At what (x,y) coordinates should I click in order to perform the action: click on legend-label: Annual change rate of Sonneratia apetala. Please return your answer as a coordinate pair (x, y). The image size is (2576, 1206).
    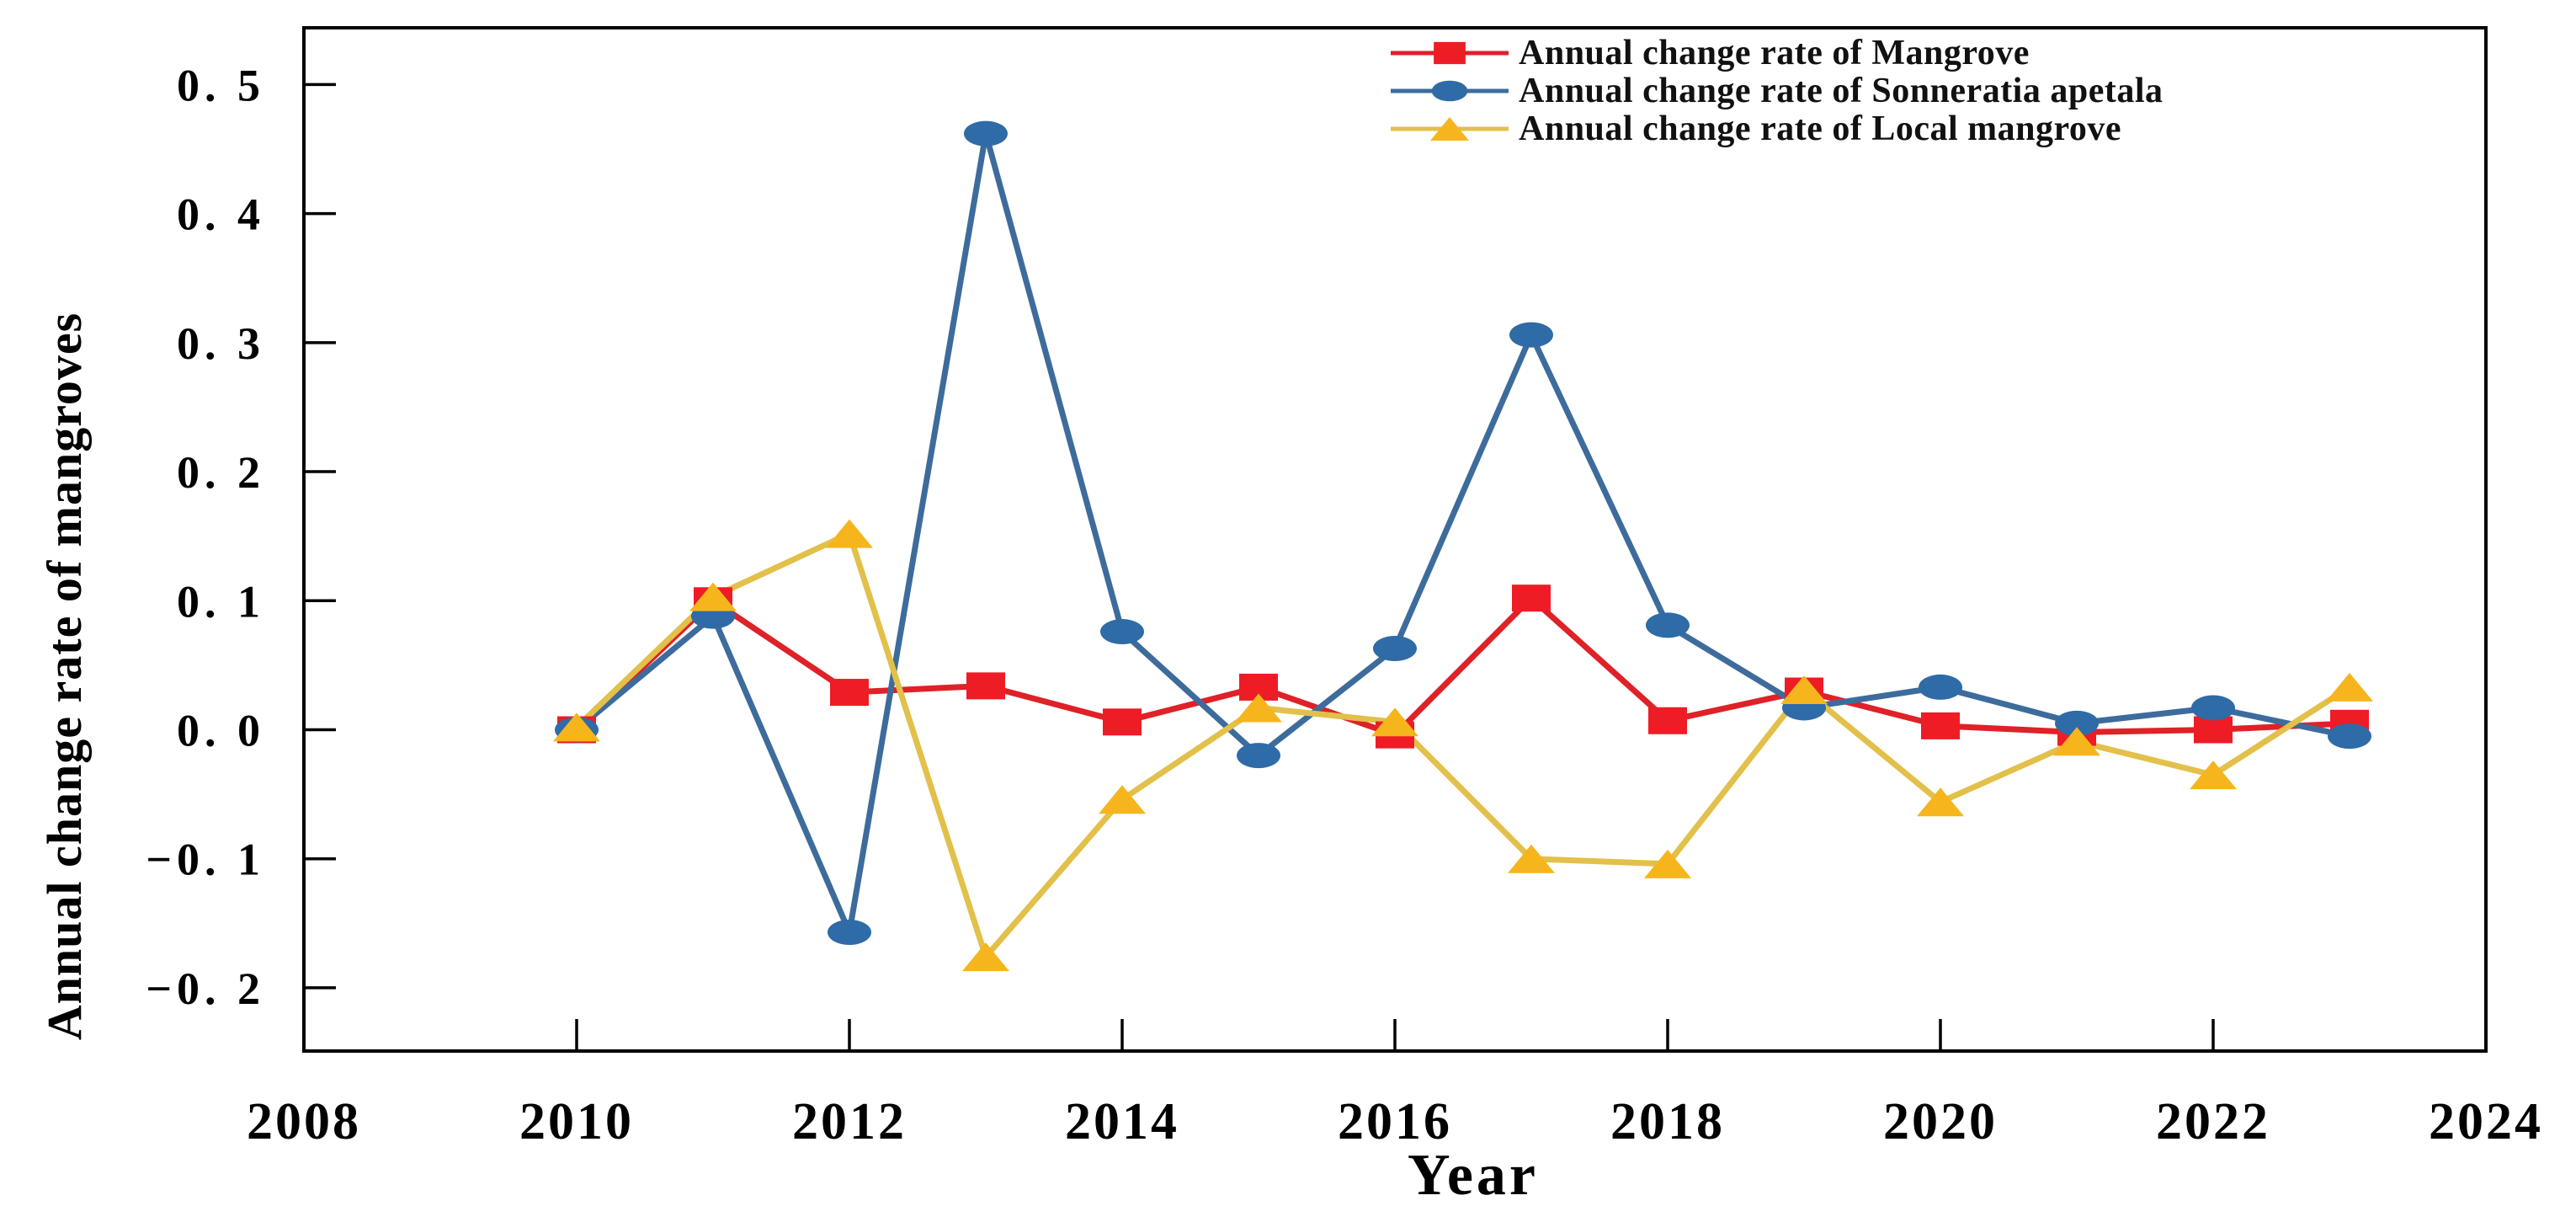
    Looking at the image, I should click on (1841, 90).